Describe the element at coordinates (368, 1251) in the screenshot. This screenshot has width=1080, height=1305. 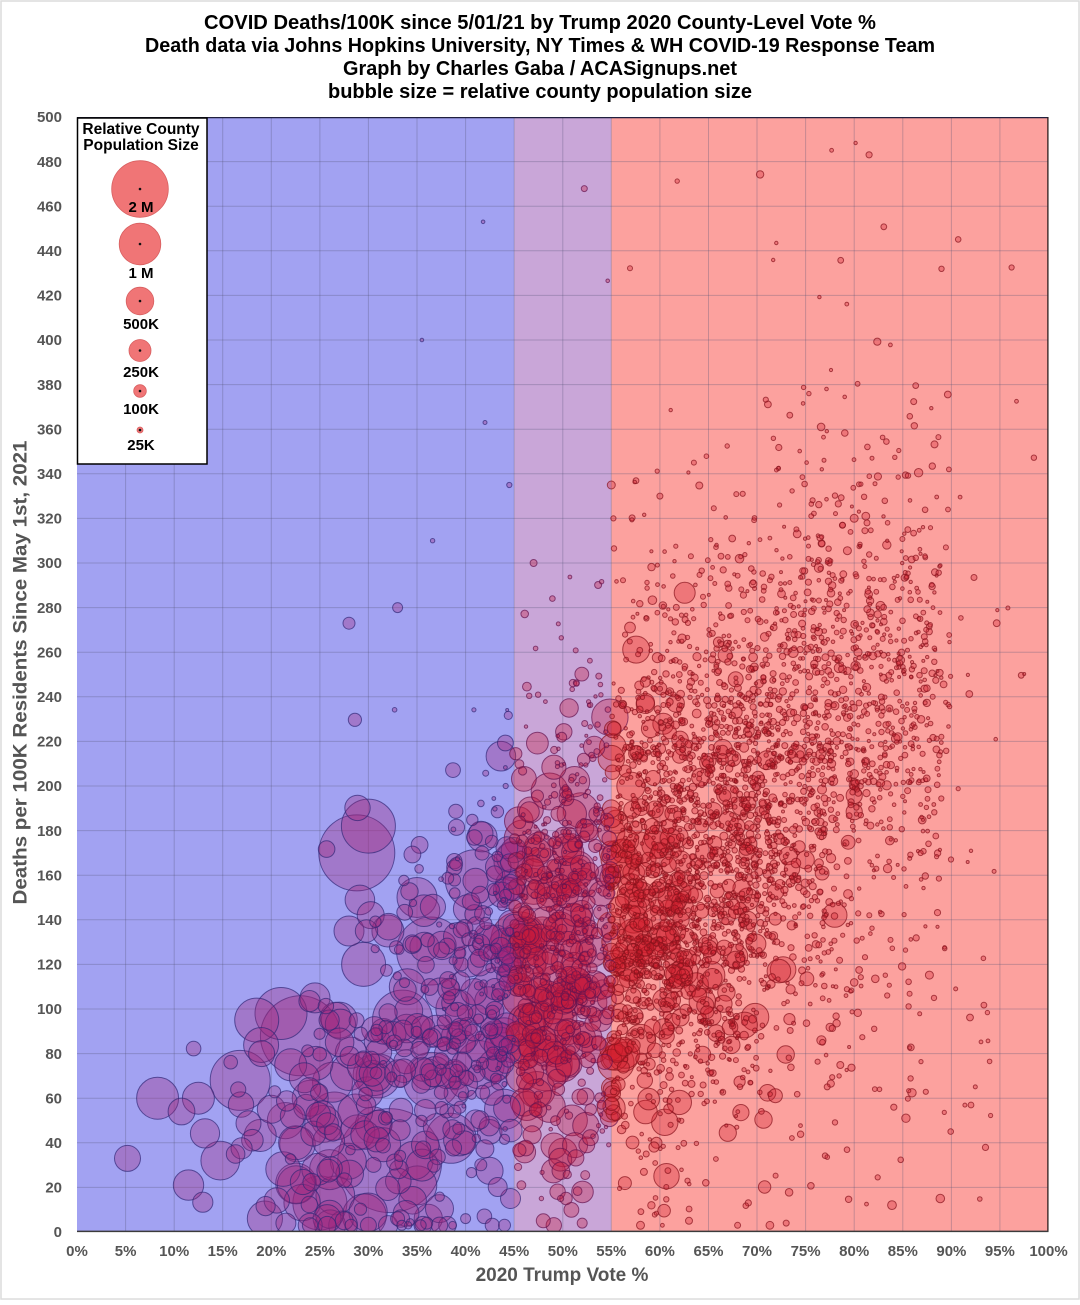
I see `svg-text: 30%` at that location.